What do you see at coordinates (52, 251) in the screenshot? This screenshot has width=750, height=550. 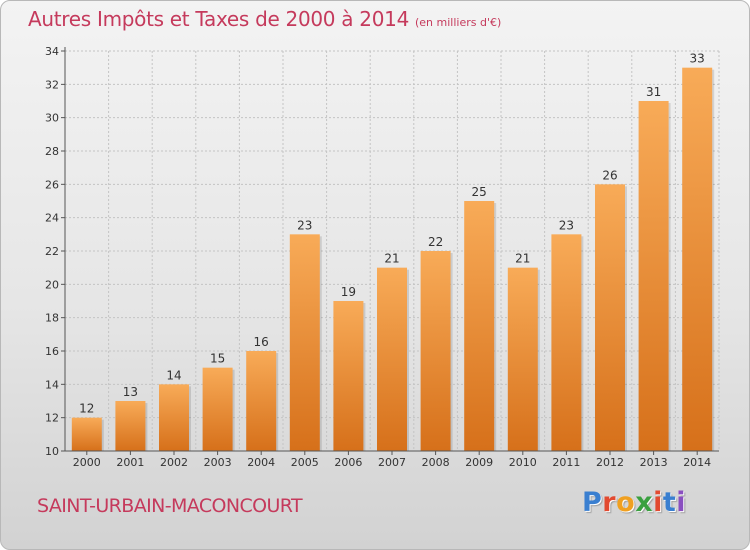 I see `y-tick-label: 22` at bounding box center [52, 251].